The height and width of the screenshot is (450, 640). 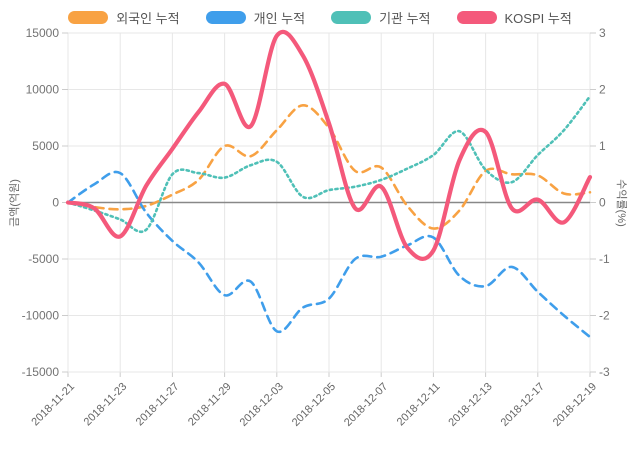 I want to click on right-y-tick-label: 0, so click(x=602, y=203).